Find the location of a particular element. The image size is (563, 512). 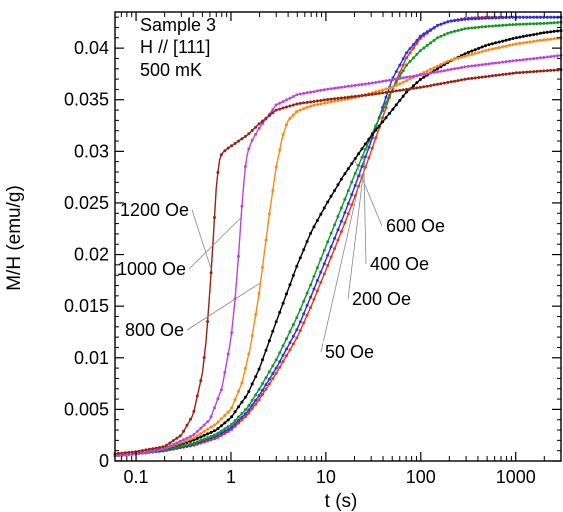

y-tick-label: 0.035 is located at coordinates (86, 100).